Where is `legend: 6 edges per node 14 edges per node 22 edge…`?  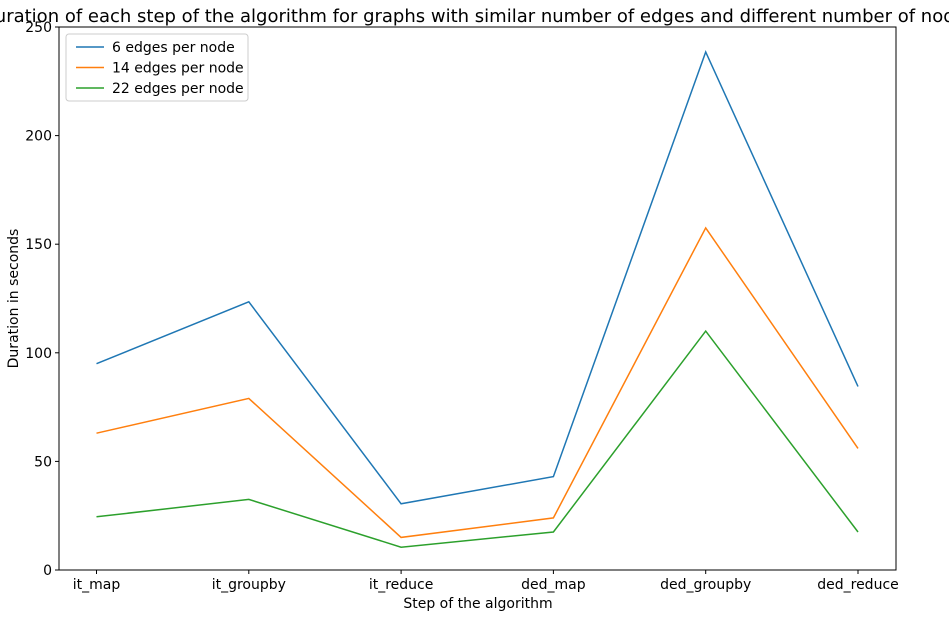
legend: 6 edges per node 14 edges per node 22 edge… is located at coordinates (157, 67).